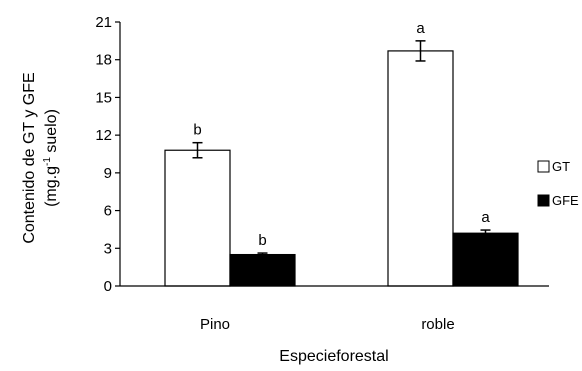 The width and height of the screenshot is (582, 371). I want to click on x-category-labels: Pino roble, so click(327, 324).